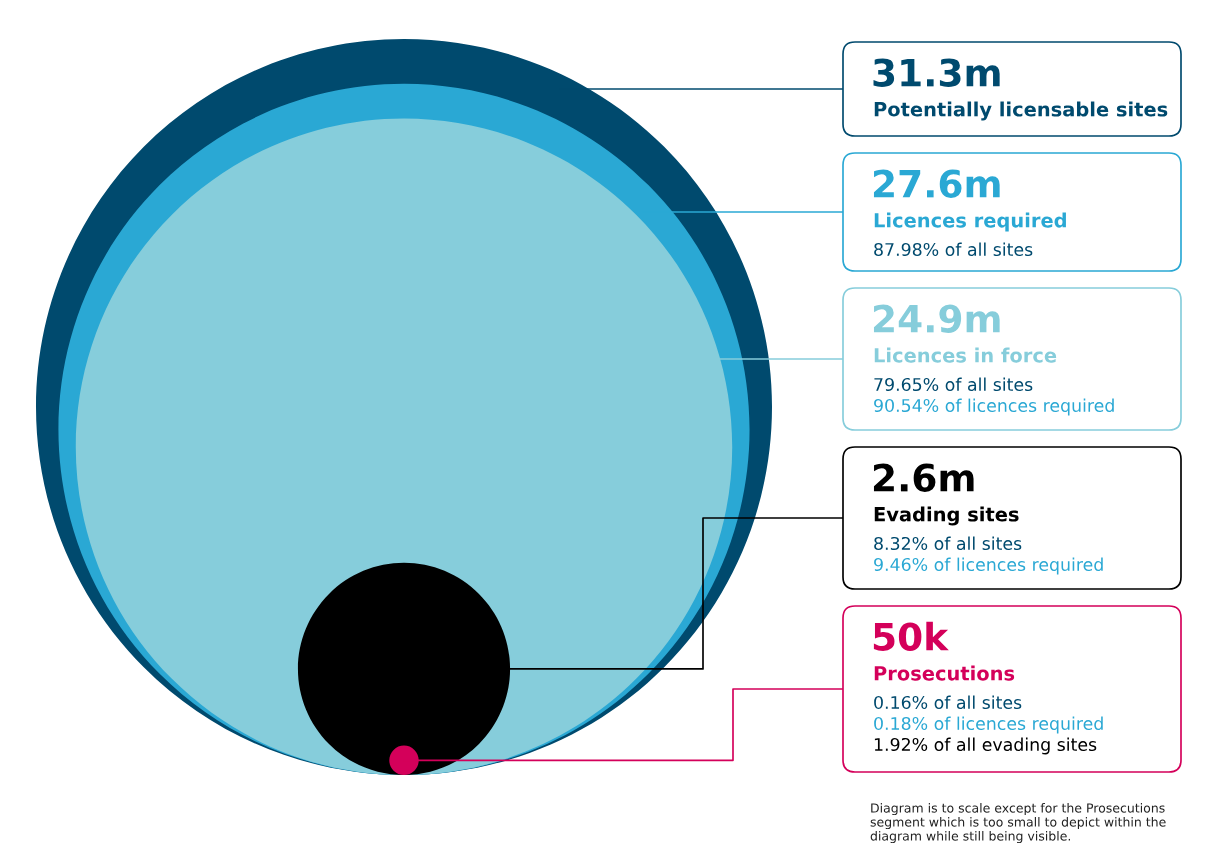 This screenshot has height=864, width=1211. I want to click on category-label: Prosecutions, so click(944, 673).